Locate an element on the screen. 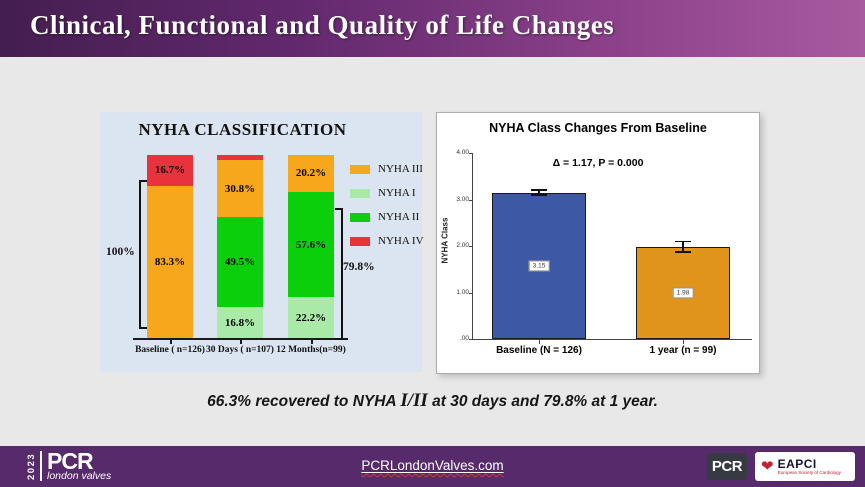 This screenshot has height=487, width=865. segment-value-label: 22.2% is located at coordinates (311, 317).